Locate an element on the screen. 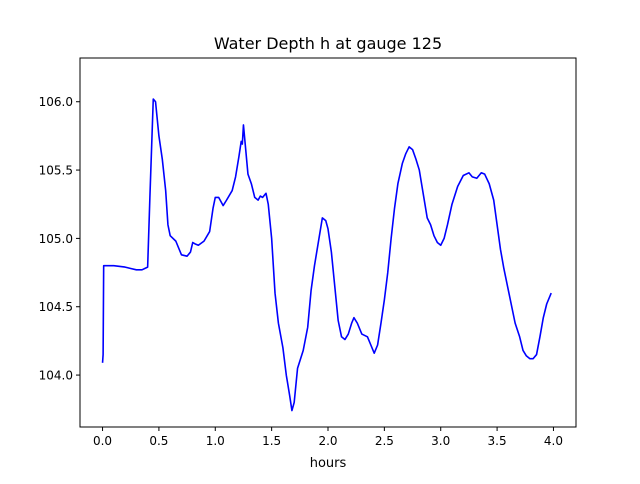  x-tick-label: 4.0 is located at coordinates (553, 441).